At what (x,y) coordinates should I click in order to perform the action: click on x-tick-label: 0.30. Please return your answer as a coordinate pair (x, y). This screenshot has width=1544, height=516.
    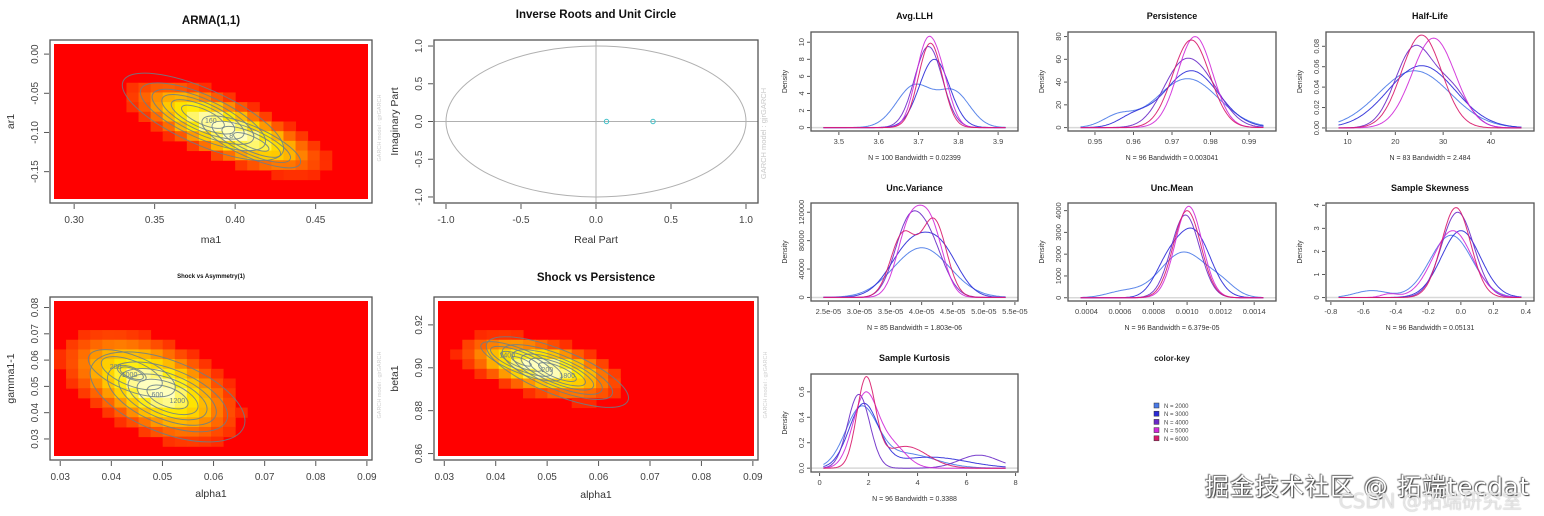
    Looking at the image, I should click on (74, 220).